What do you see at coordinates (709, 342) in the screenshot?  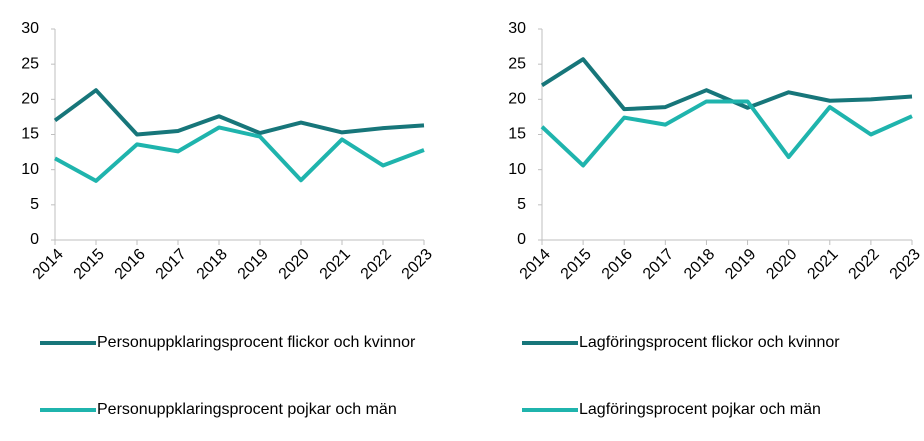 I see `legend-label: Lagföringsprocent flickor och kvinnor` at bounding box center [709, 342].